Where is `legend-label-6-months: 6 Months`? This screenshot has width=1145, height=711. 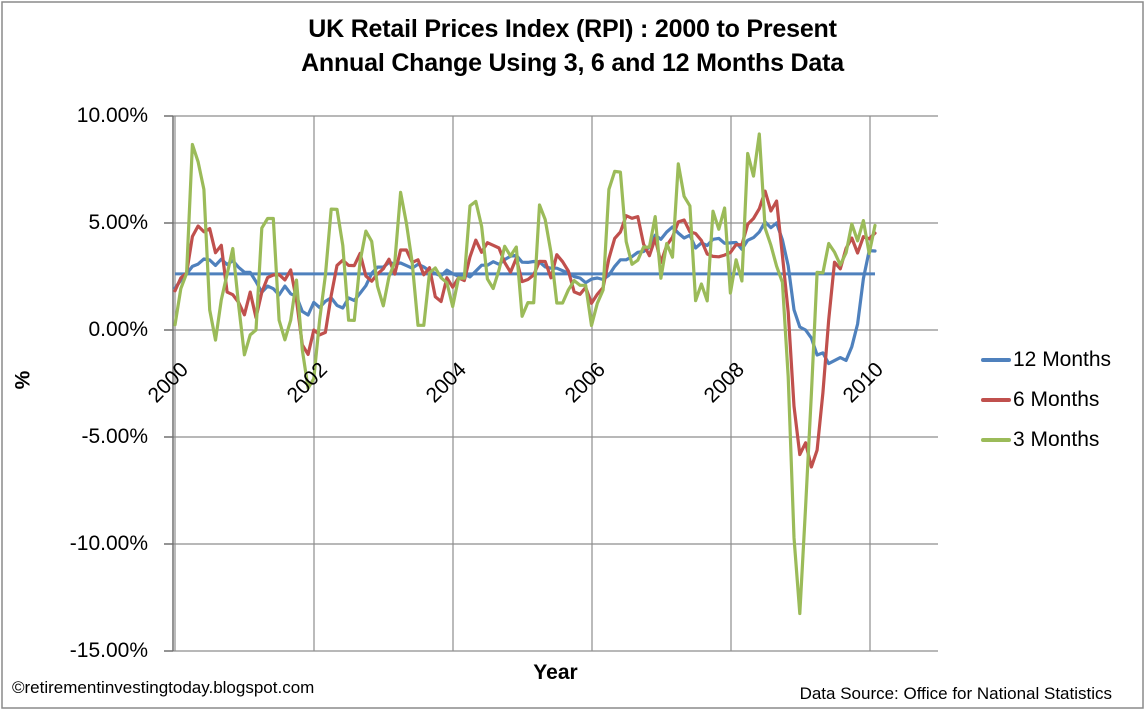
legend-label-6-months: 6 Months is located at coordinates (1056, 399).